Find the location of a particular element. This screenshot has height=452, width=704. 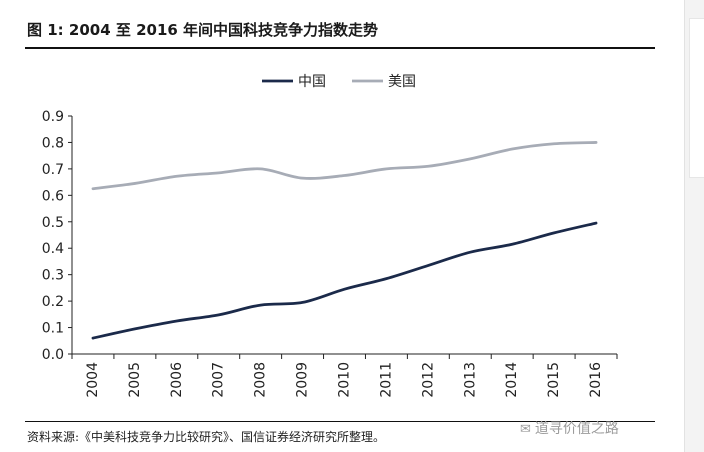

y-tick-label: 0.0 is located at coordinates (53, 355).